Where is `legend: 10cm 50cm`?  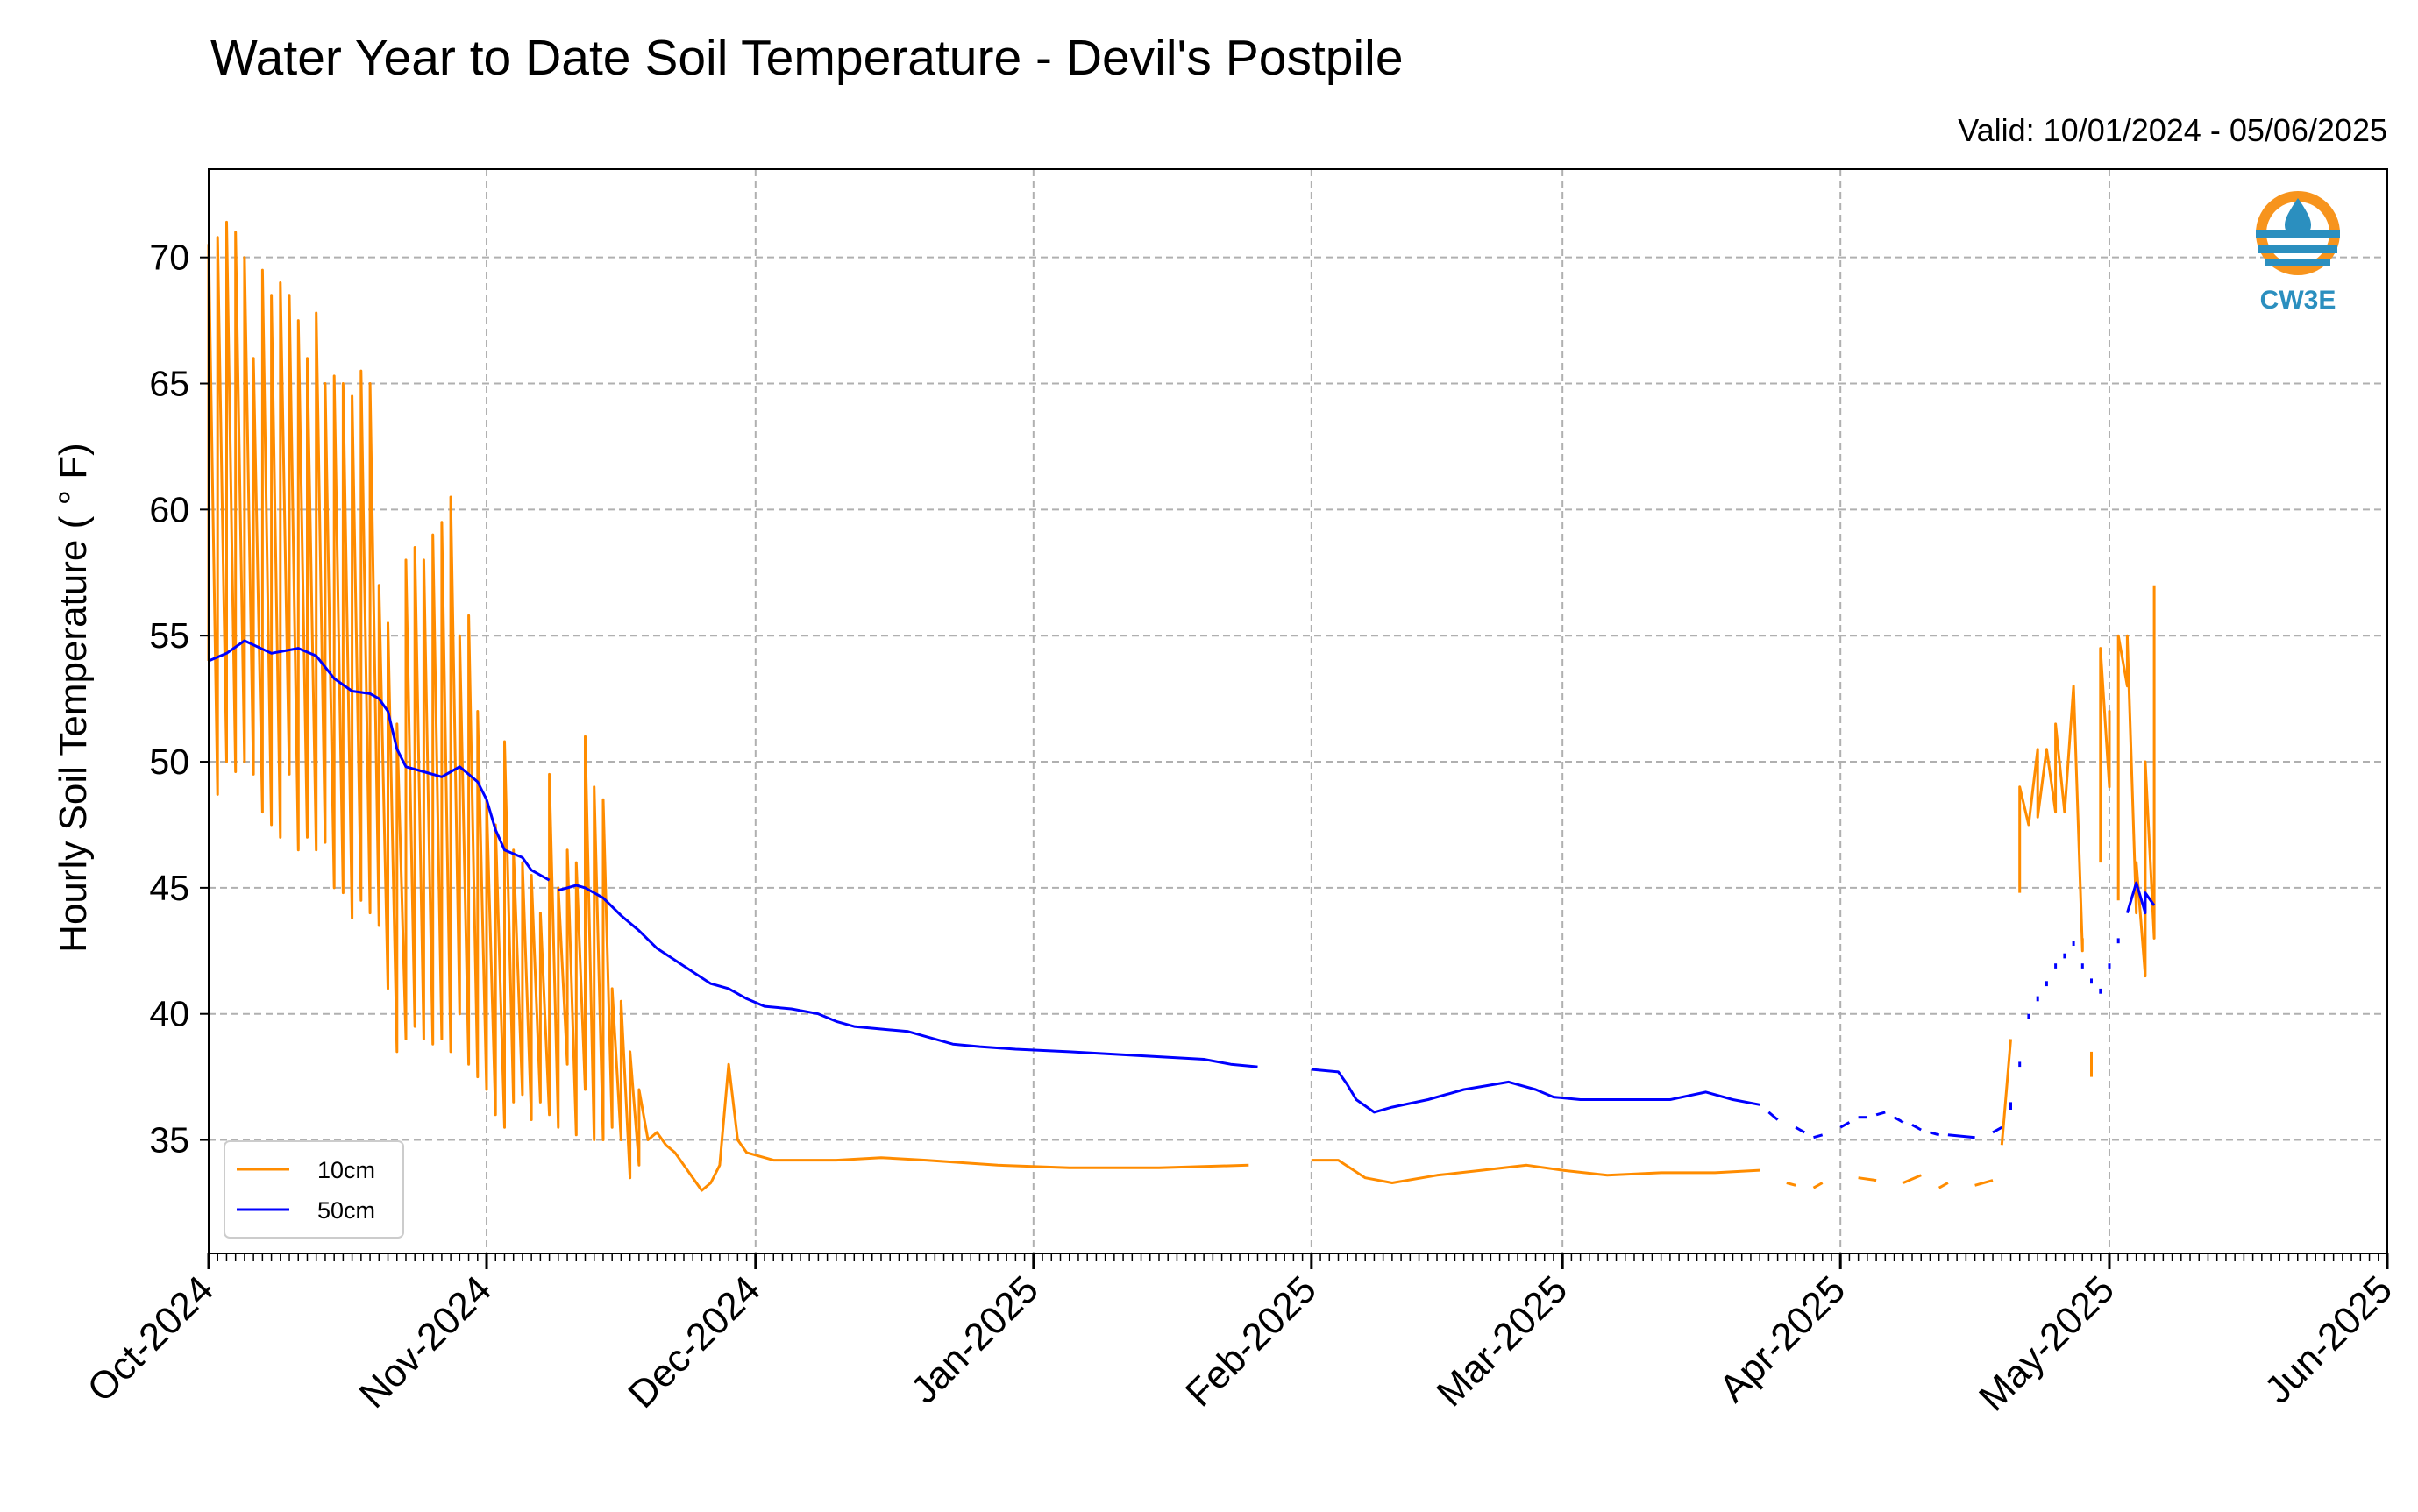 legend: 10cm 50cm is located at coordinates (314, 1189).